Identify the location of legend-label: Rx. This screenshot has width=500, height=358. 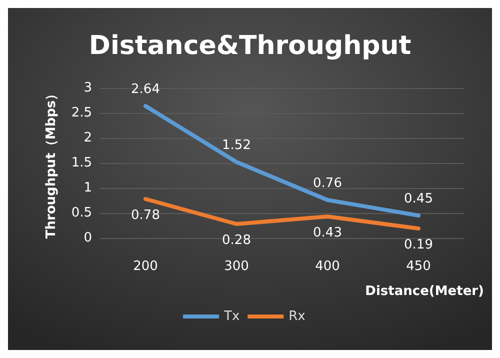
(297, 316).